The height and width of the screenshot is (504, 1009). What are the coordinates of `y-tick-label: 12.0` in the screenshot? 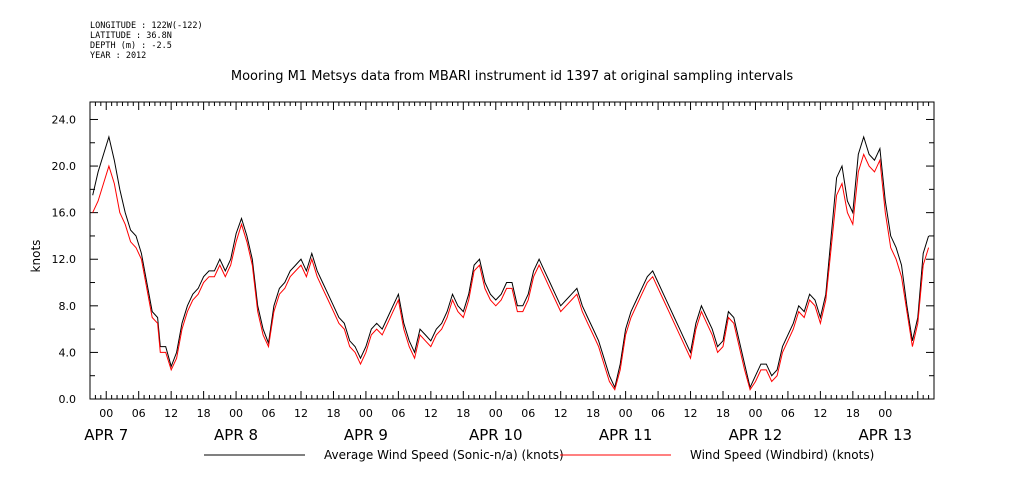 It's located at (64, 259).